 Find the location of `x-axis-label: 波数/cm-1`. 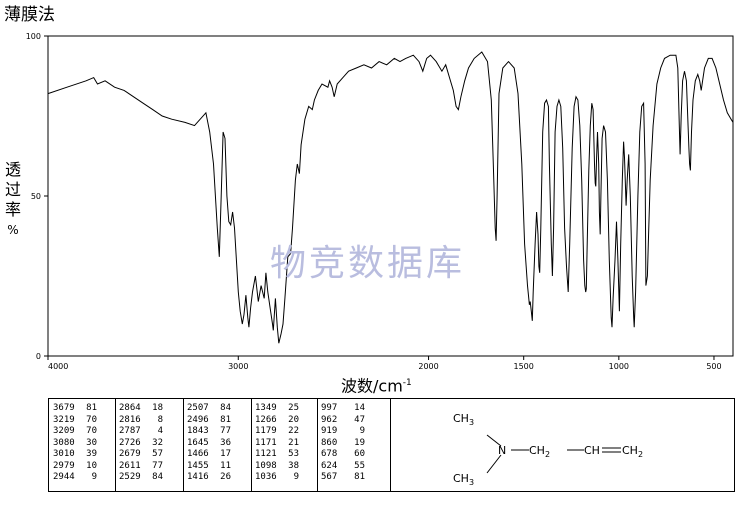

x-axis-label: 波数/cm-1 is located at coordinates (376, 384).